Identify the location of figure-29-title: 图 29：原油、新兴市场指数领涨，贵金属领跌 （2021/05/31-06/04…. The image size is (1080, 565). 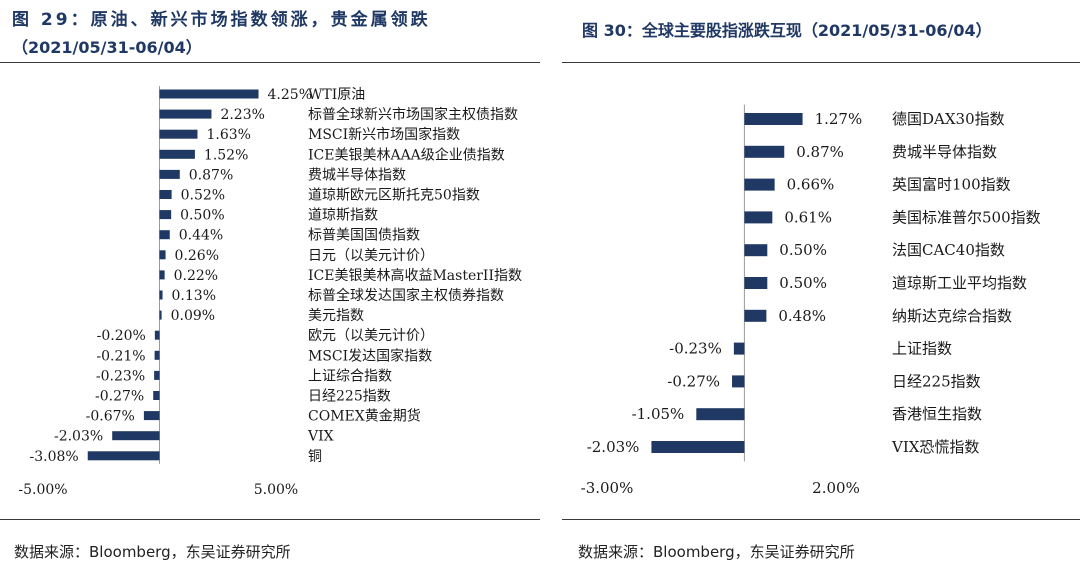
(221, 34).